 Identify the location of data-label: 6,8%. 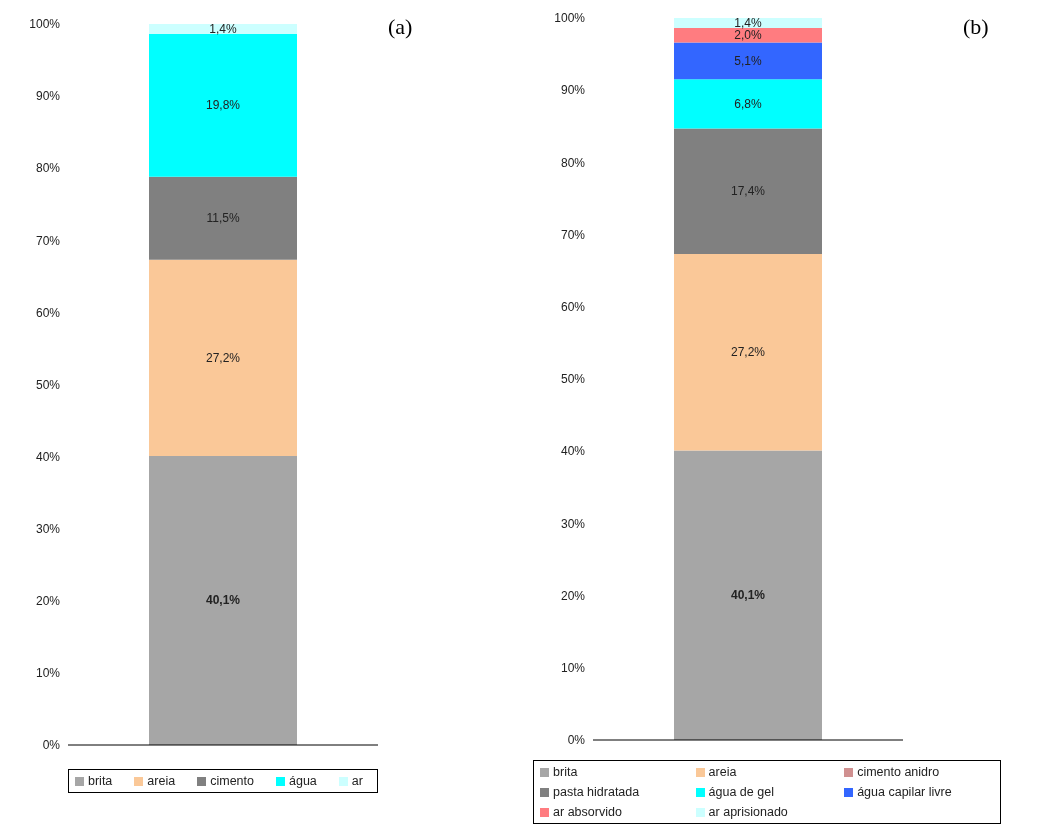
(748, 103).